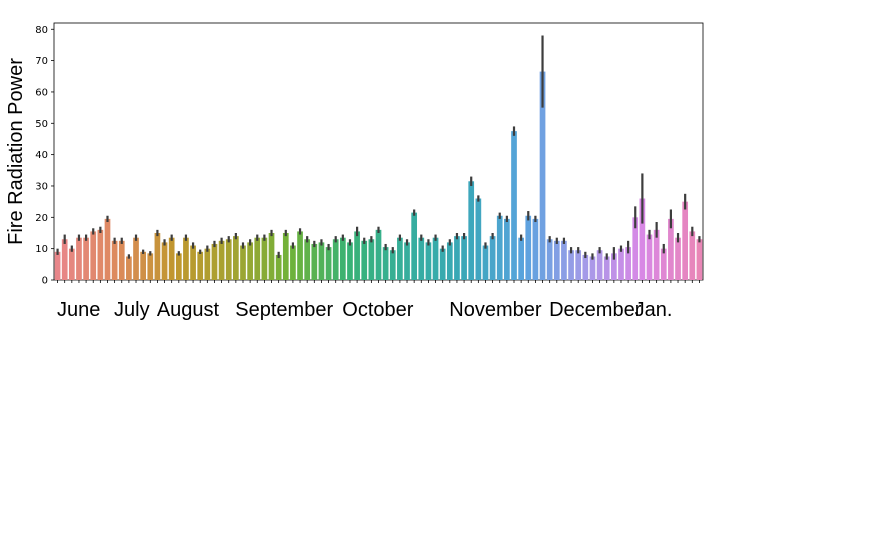 This screenshot has width=883, height=546. I want to click on y-tick-label: 80, so click(41, 30).